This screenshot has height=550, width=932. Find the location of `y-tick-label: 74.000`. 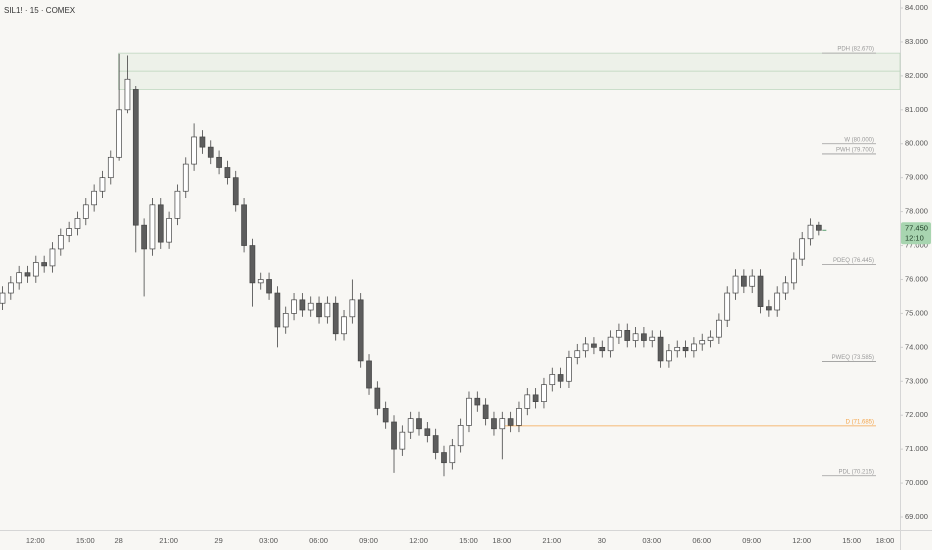

y-tick-label: 74.000 is located at coordinates (916, 346).